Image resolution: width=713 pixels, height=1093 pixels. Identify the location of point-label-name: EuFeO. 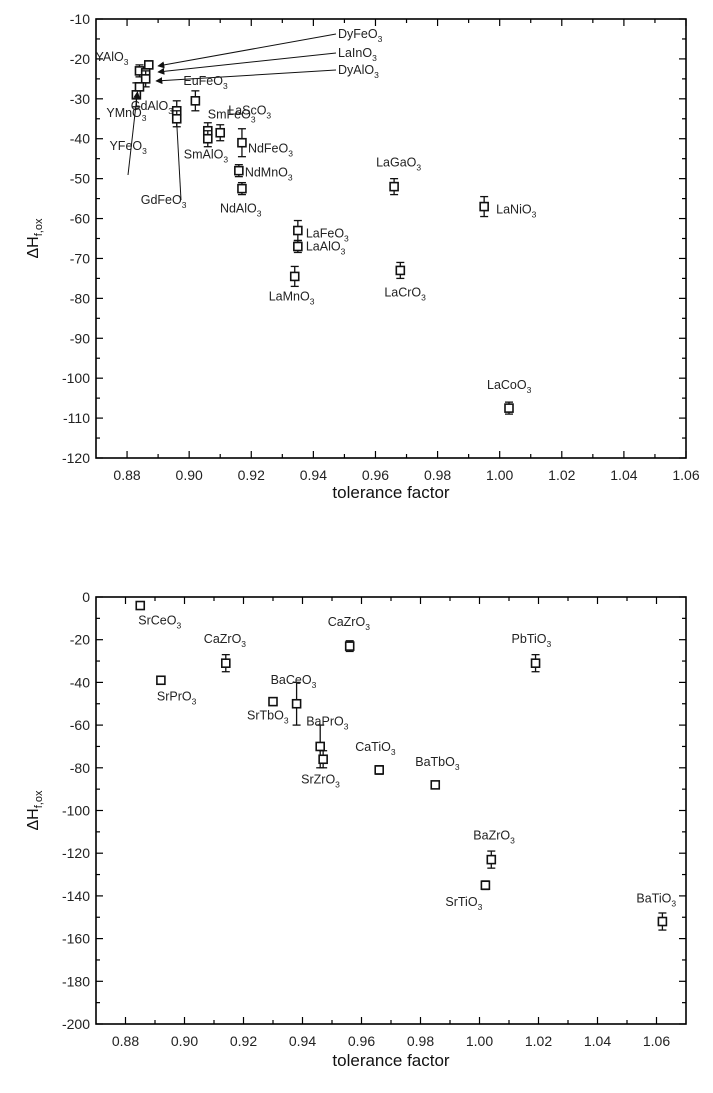
(203, 81).